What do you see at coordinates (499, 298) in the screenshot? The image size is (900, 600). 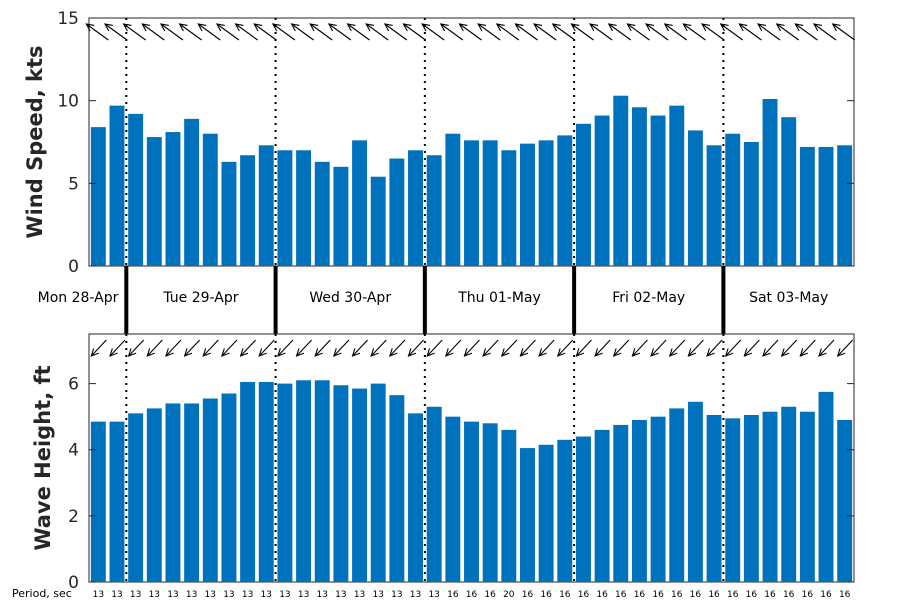 I see `day-label: Thu 01-May` at bounding box center [499, 298].